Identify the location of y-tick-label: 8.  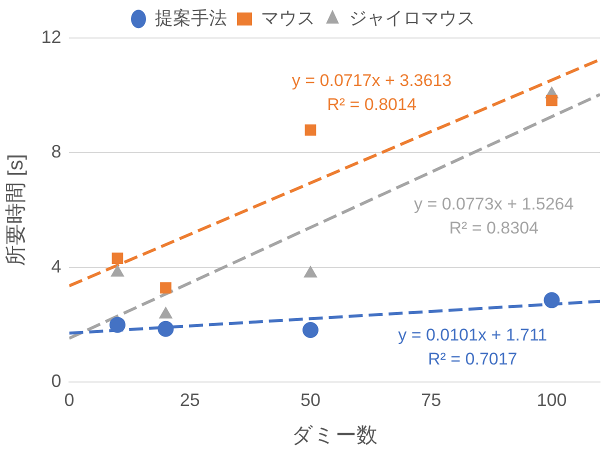
(56, 152).